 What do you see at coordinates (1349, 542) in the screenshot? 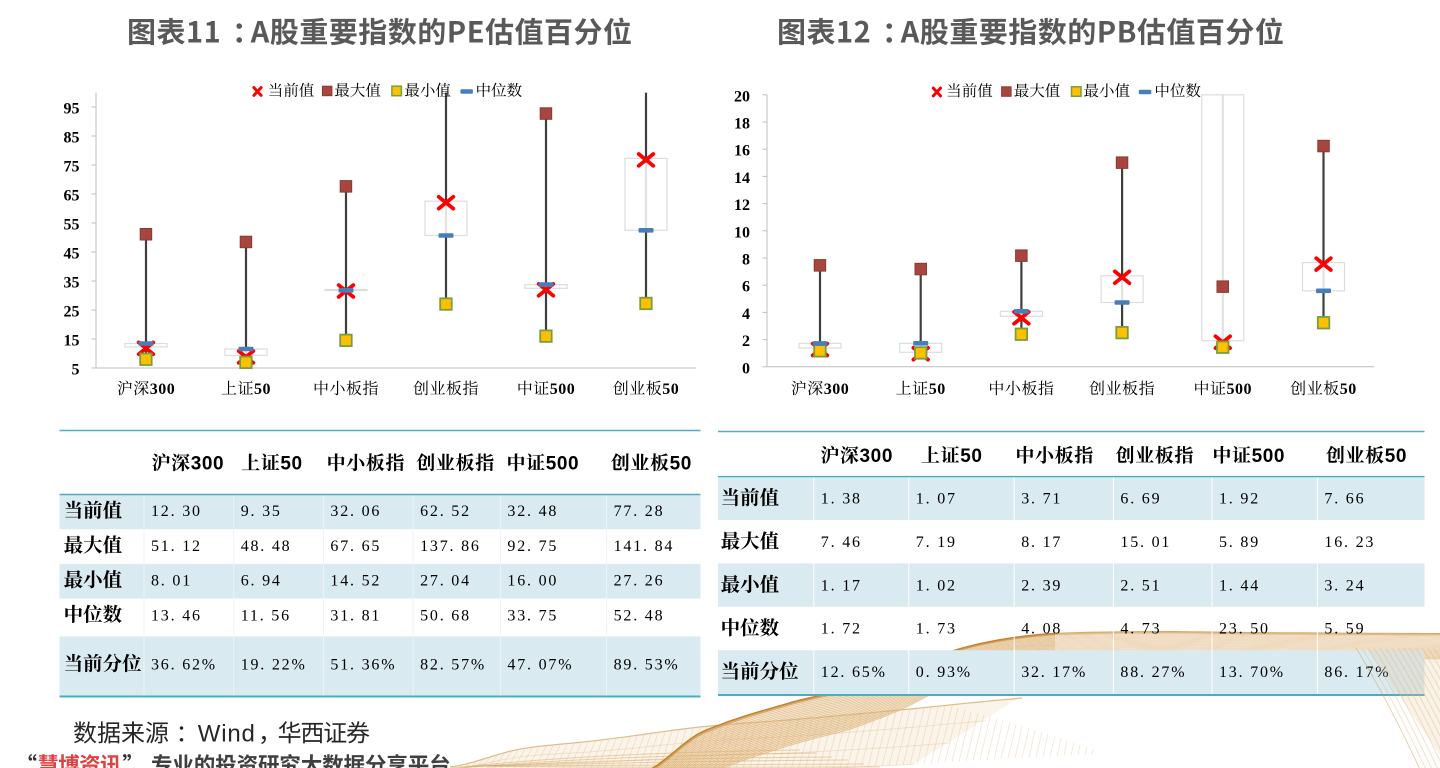
I see `svg-text: 16. 23` at bounding box center [1349, 542].